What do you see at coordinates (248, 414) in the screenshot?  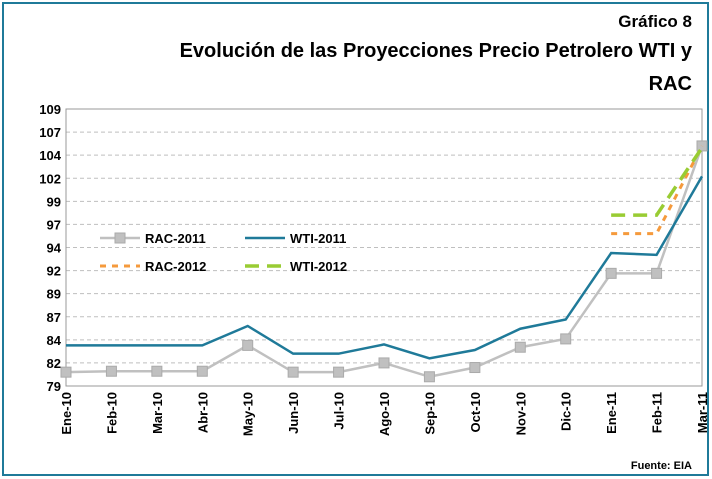 I see `x-tick-label: May-10` at bounding box center [248, 414].